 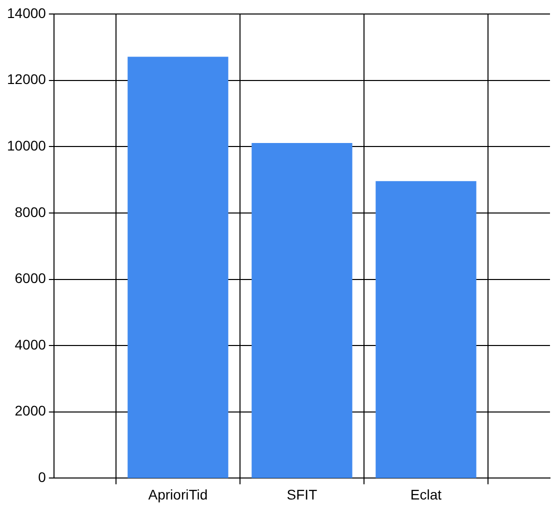 What do you see at coordinates (30, 410) in the screenshot?
I see `y-tick-label: 2000` at bounding box center [30, 410].